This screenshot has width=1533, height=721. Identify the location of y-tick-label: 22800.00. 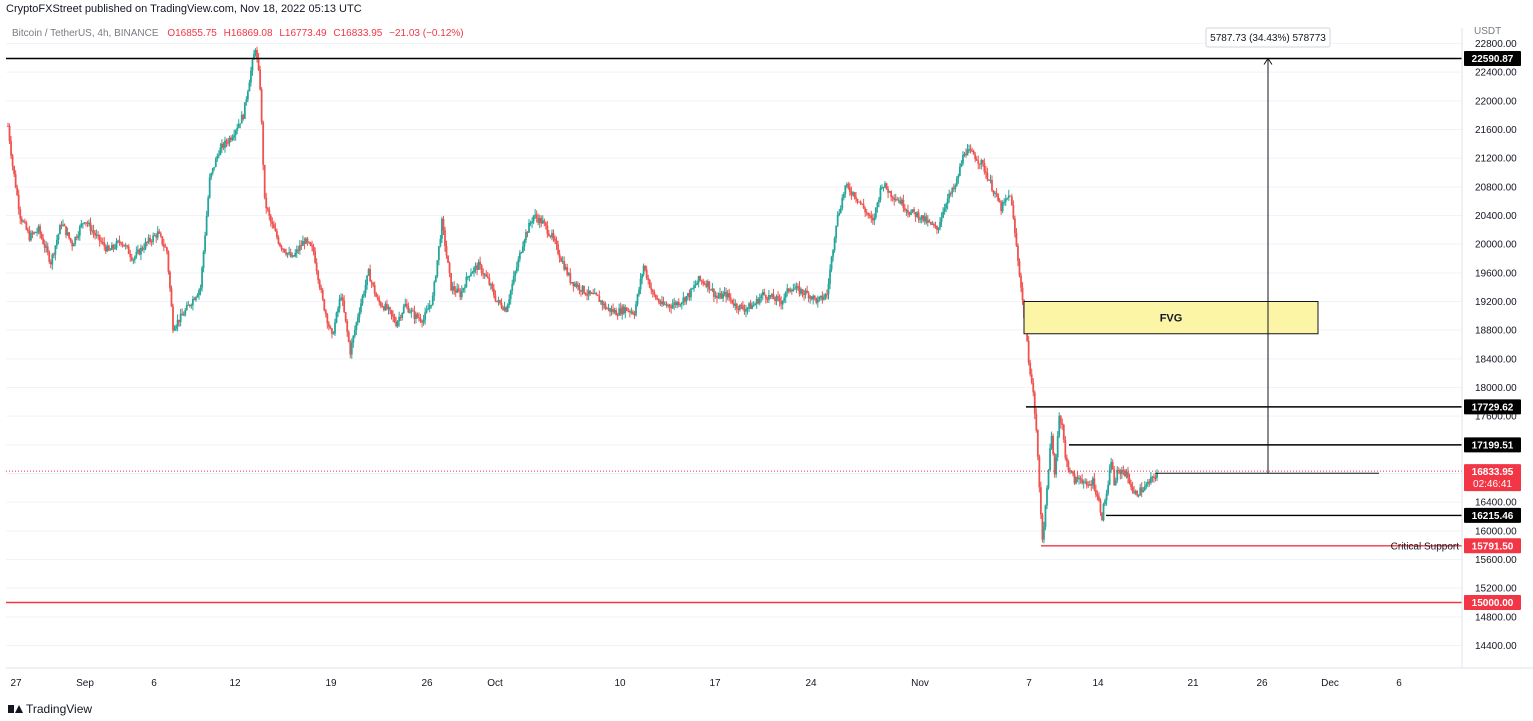
(1496, 44).